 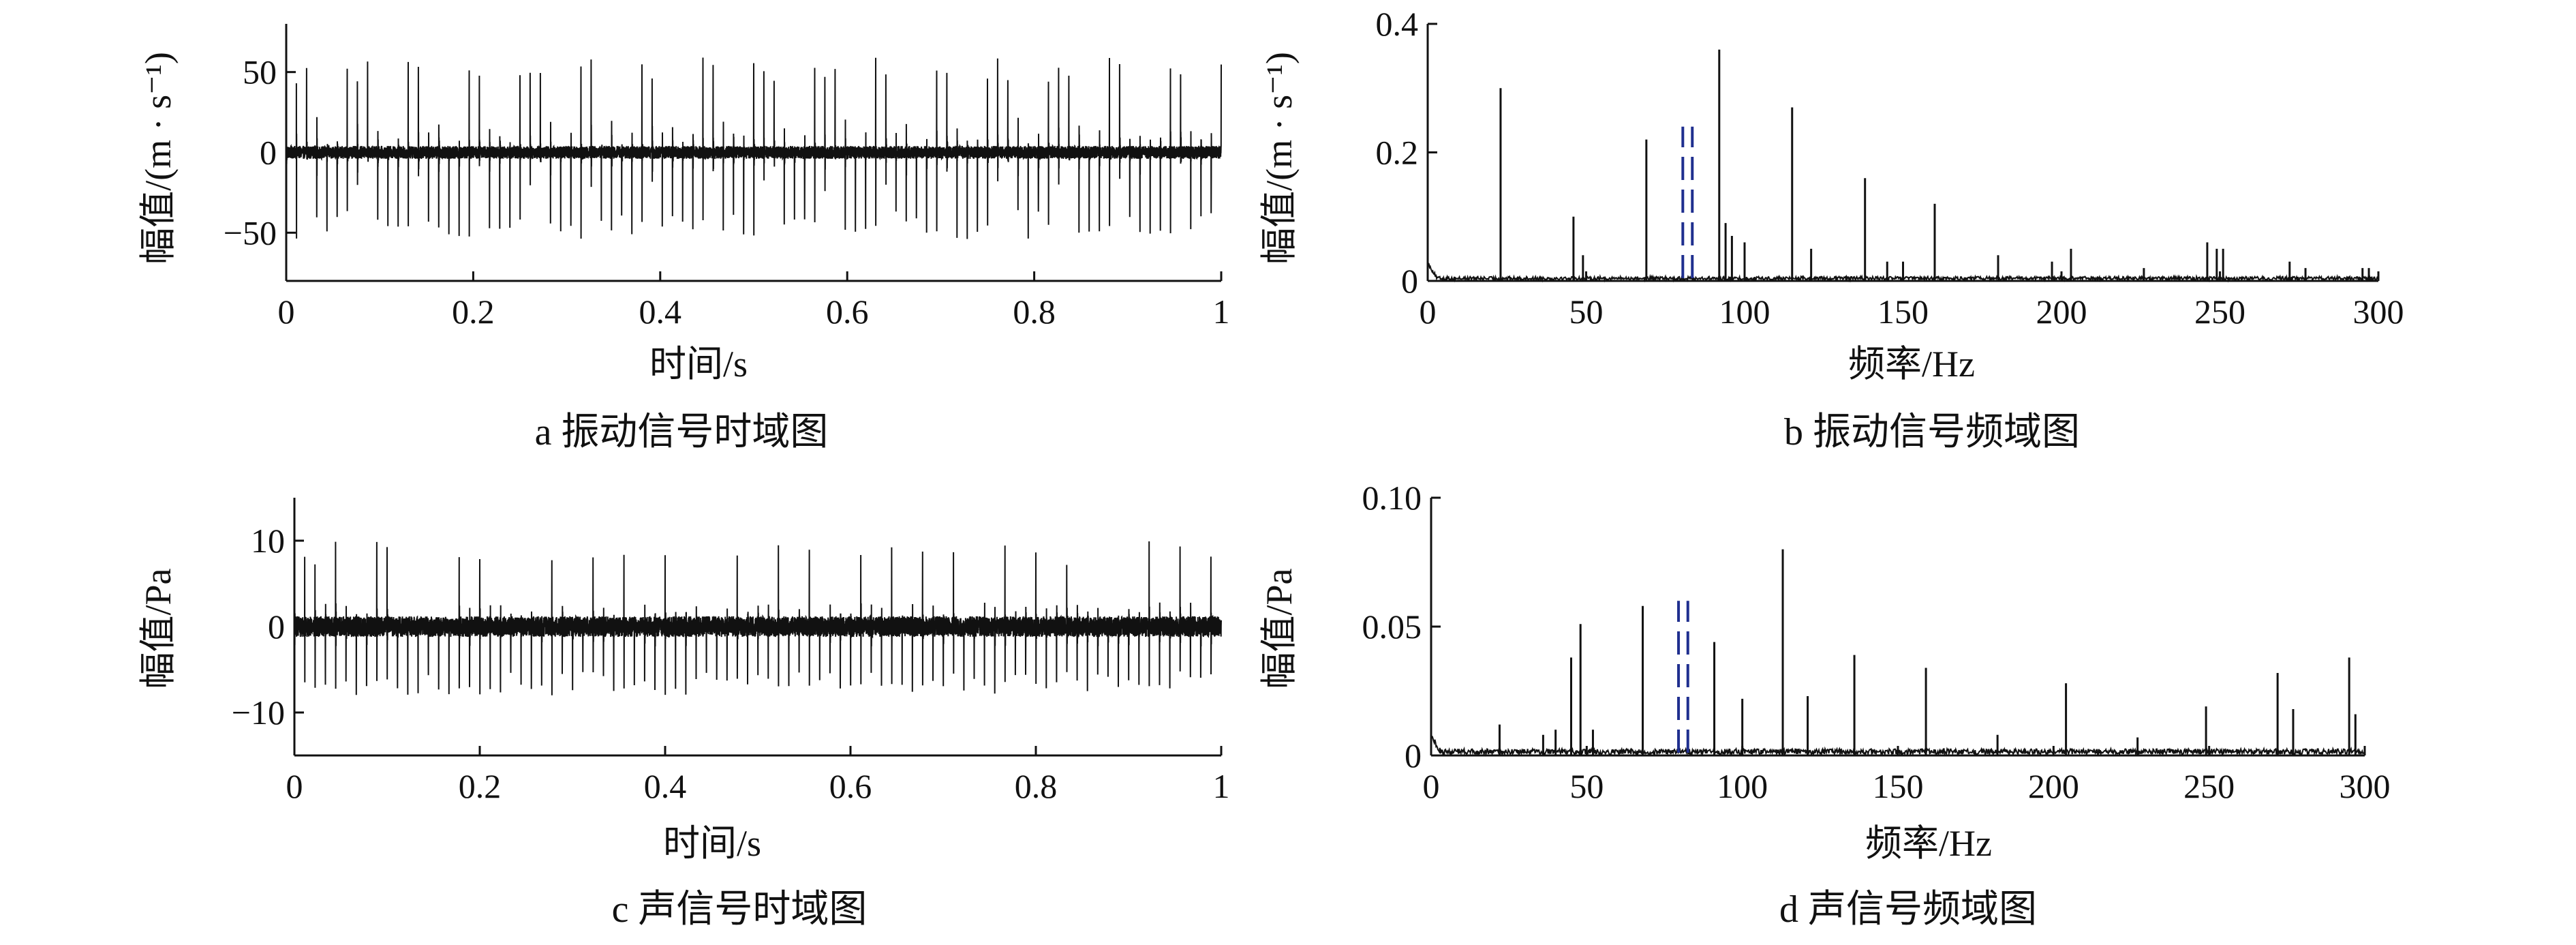 What do you see at coordinates (740, 909) in the screenshot?
I see `panel-c-caption: c 声信号时域图` at bounding box center [740, 909].